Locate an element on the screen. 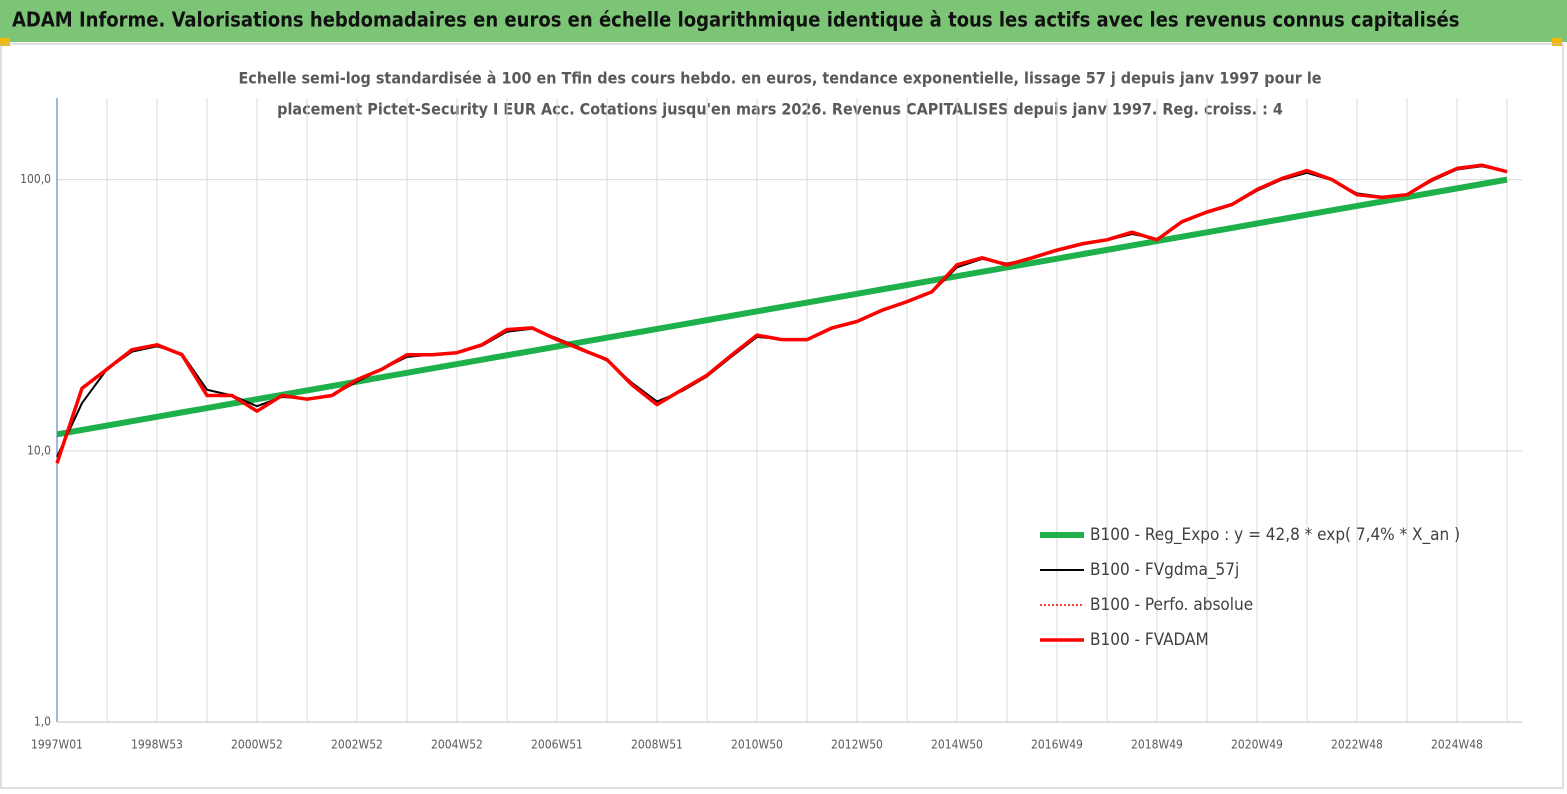 The image size is (1567, 794). x-tick-label: 2002W52 is located at coordinates (357, 745).